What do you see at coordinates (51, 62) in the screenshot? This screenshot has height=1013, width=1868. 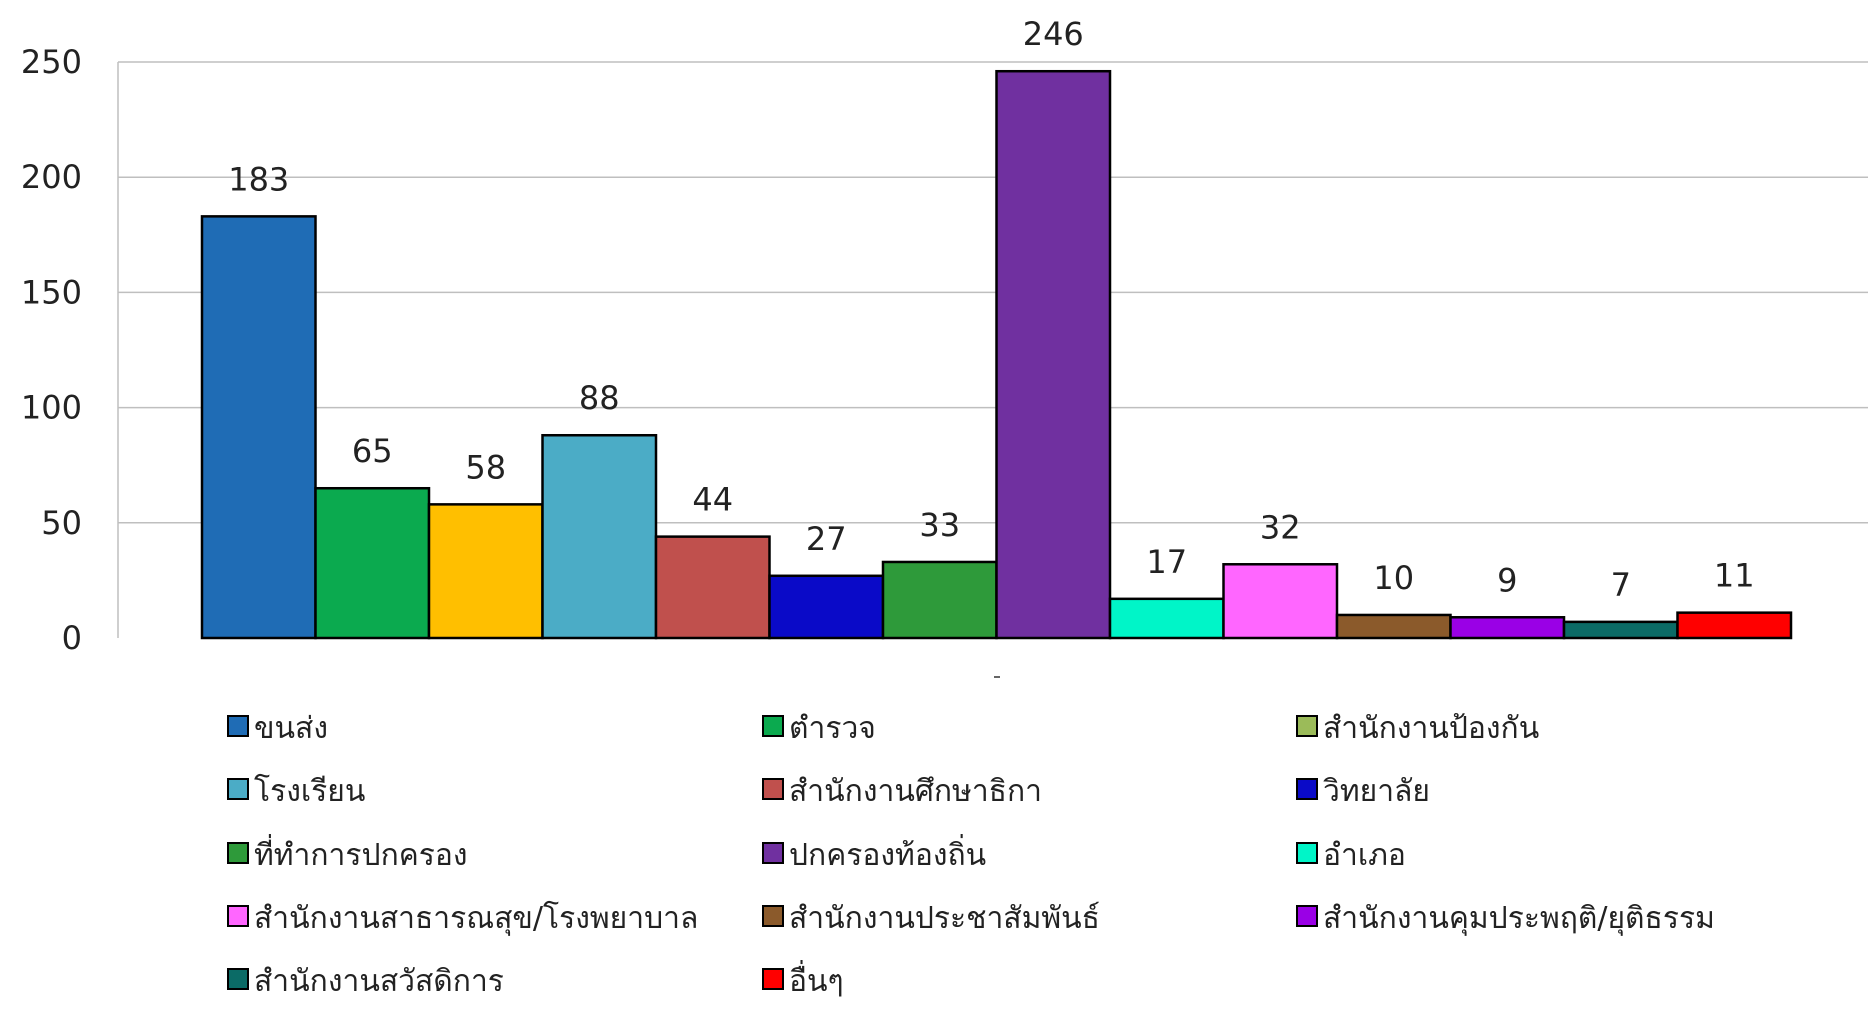 I see `y-tick-label: 250` at bounding box center [51, 62].